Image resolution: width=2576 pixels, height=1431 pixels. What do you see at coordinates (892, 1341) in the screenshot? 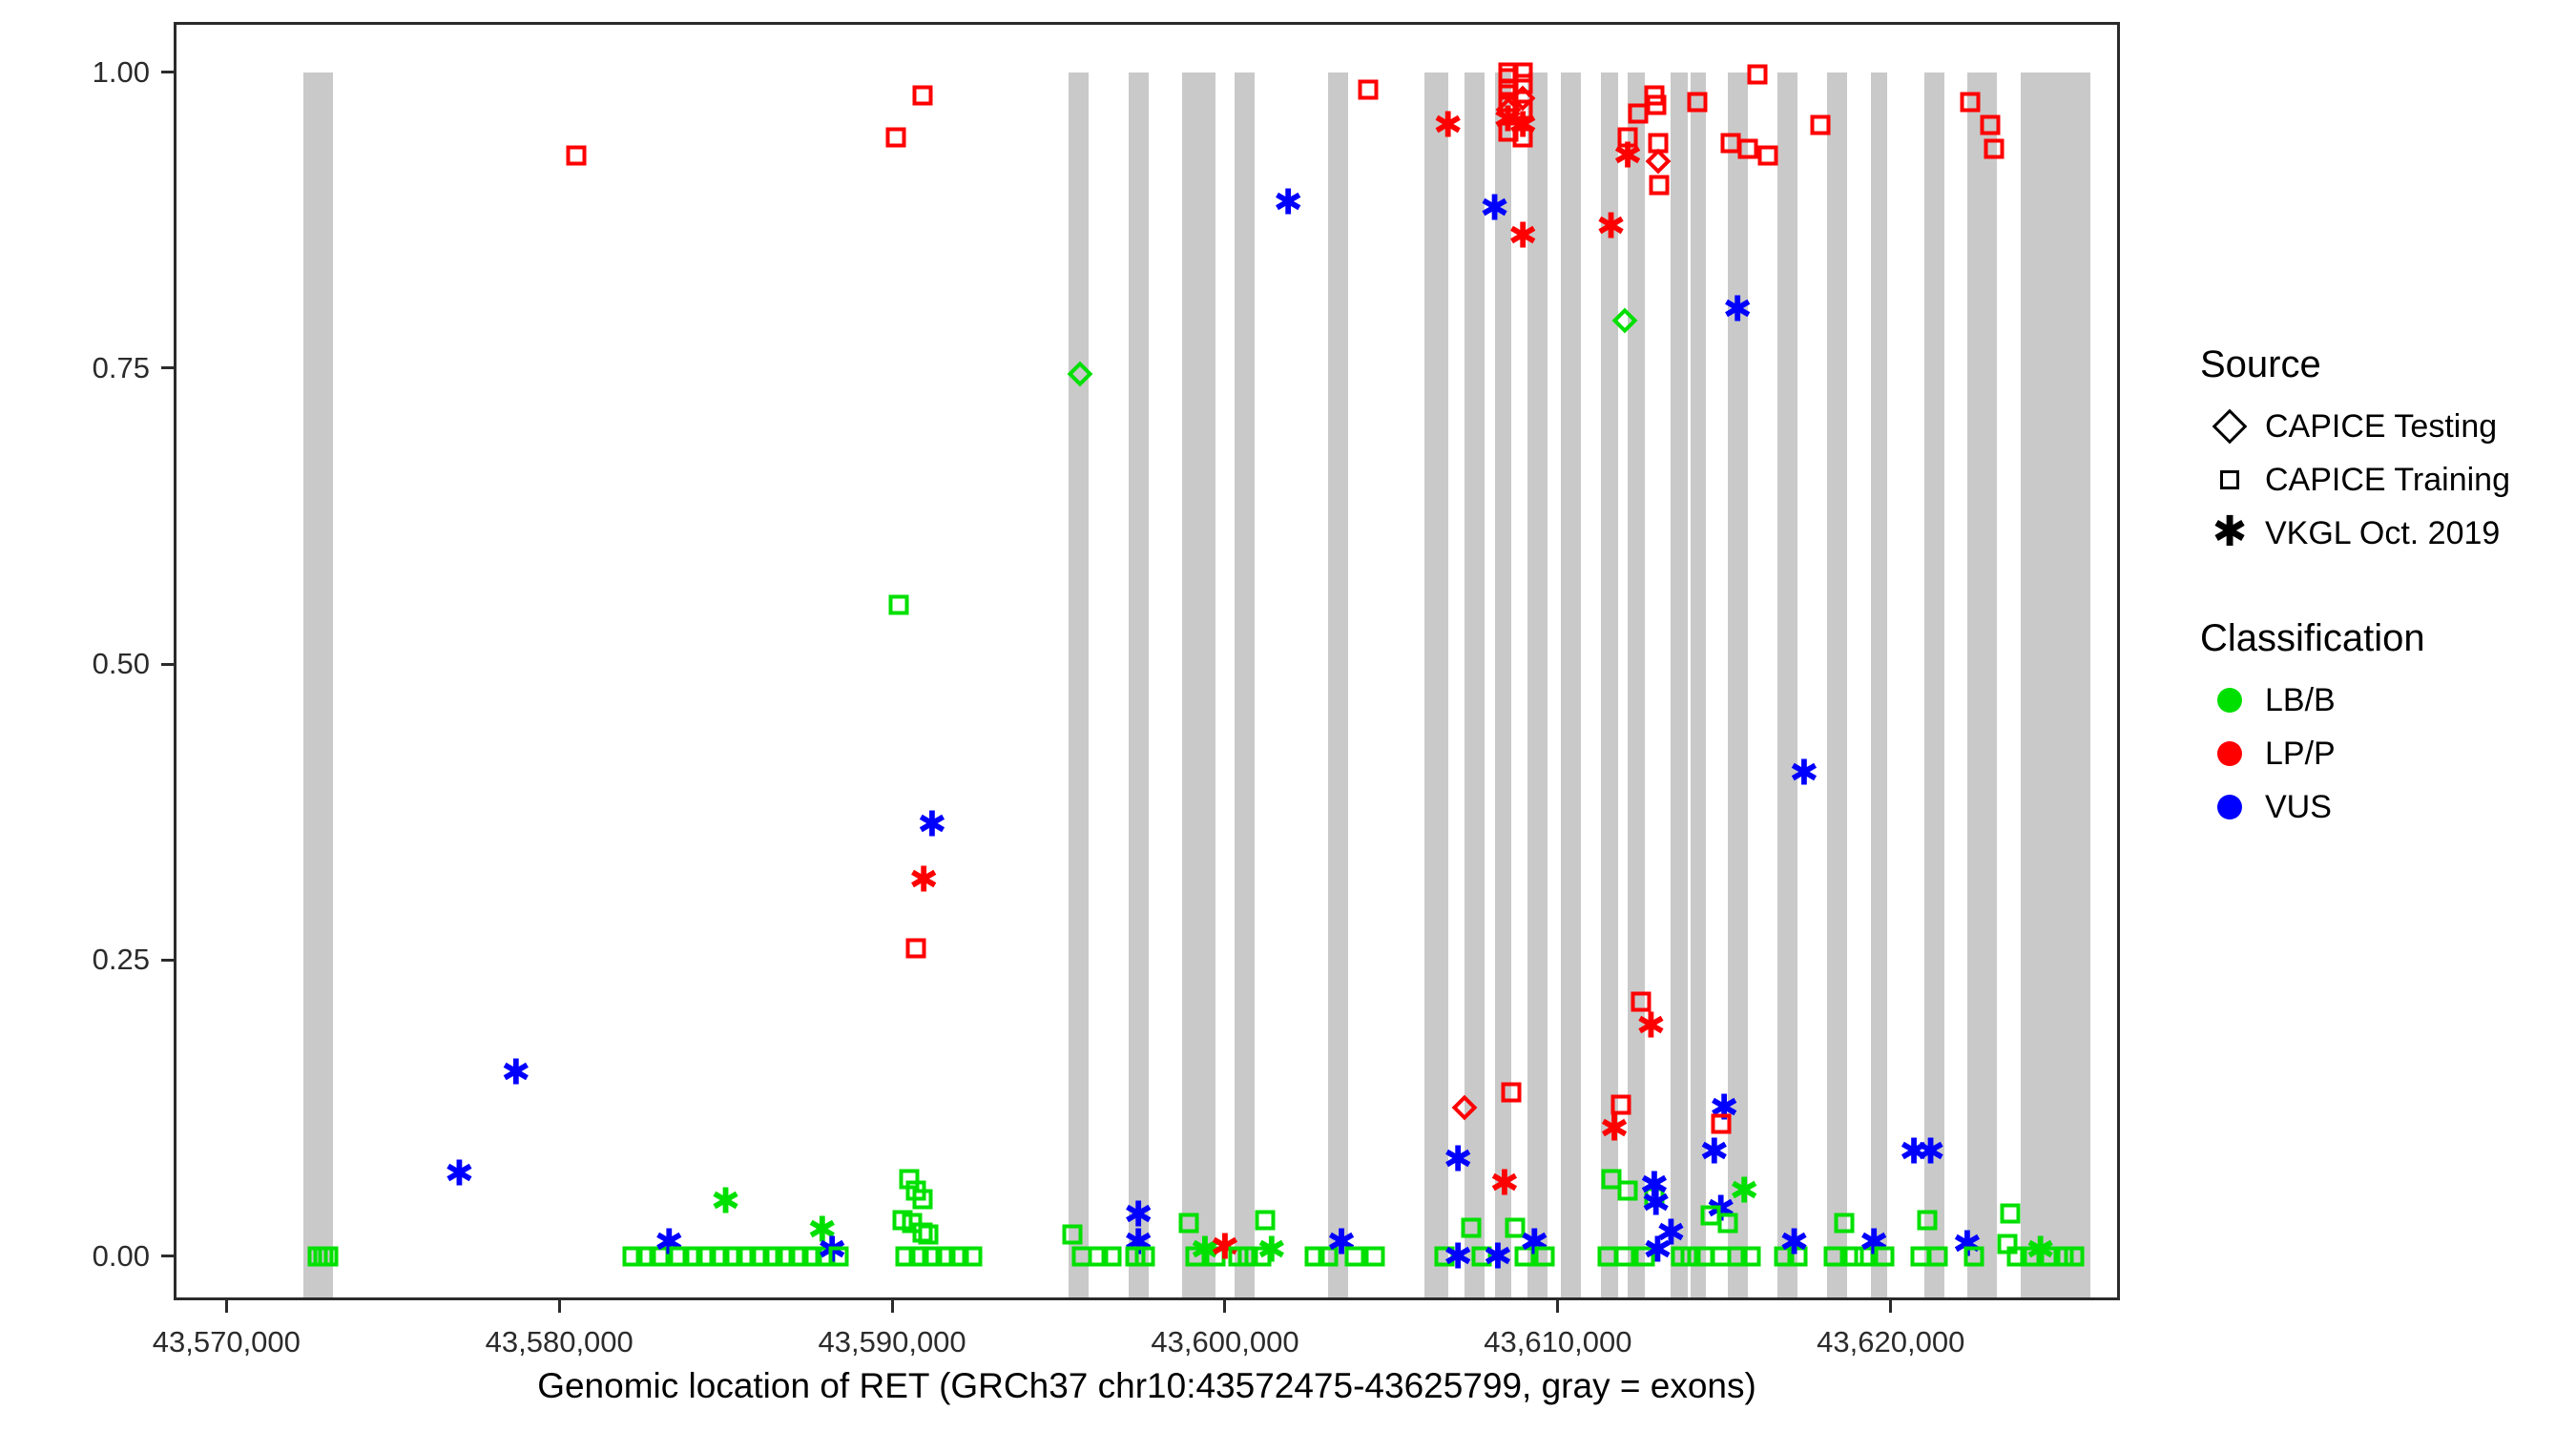
I see `x-tick-label: 43,590,000` at bounding box center [892, 1341].